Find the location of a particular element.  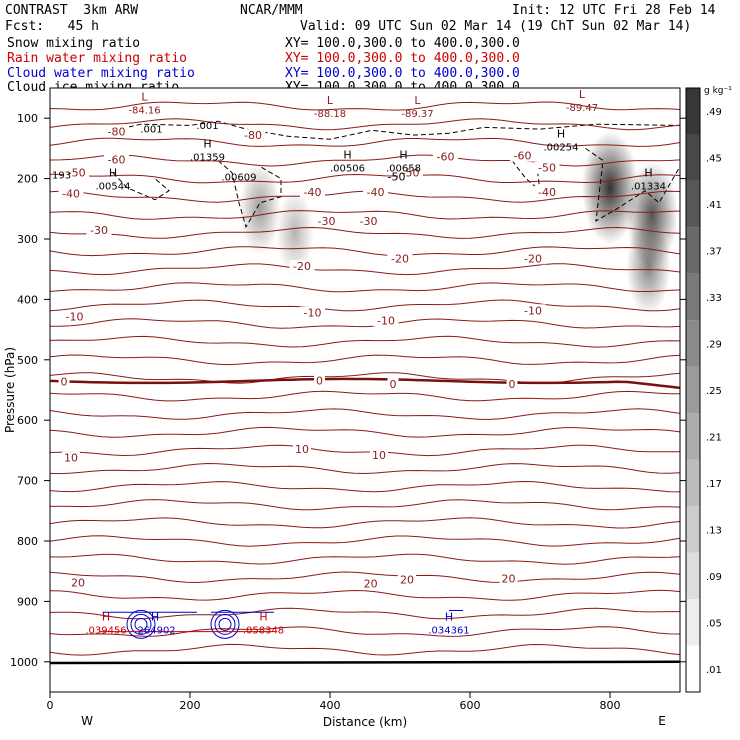

isotherm-label-10: -40 is located at coordinates (376, 192).